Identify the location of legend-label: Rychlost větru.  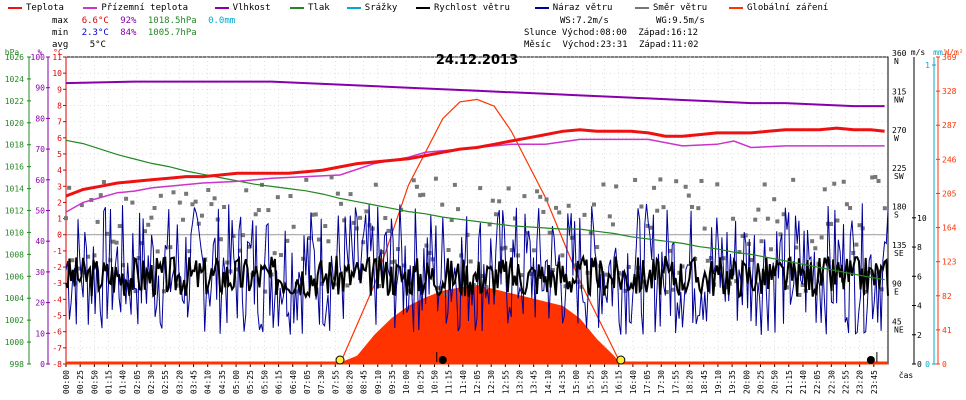
(472, 8).